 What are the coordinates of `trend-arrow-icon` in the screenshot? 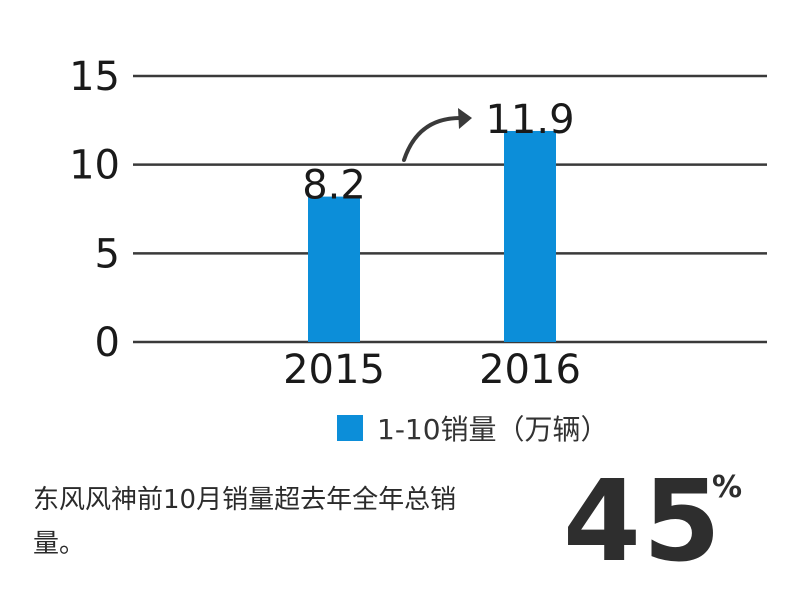 It's located at (432, 139).